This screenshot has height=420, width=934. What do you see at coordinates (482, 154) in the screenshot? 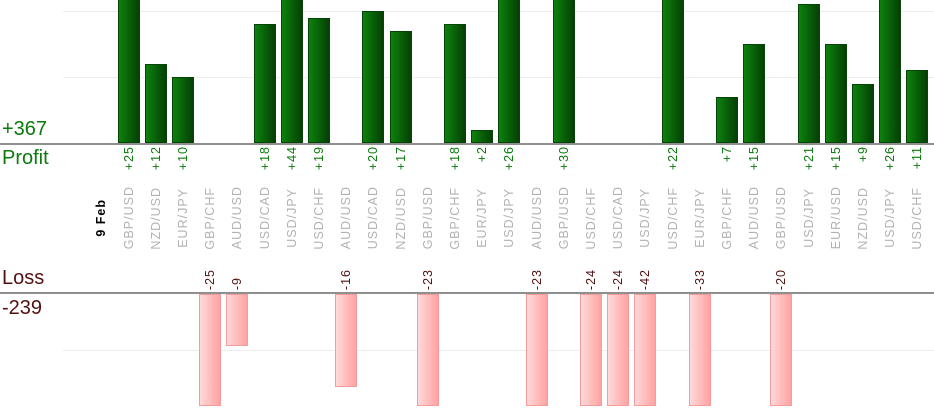
I see `profit-value-label: +2` at bounding box center [482, 154].